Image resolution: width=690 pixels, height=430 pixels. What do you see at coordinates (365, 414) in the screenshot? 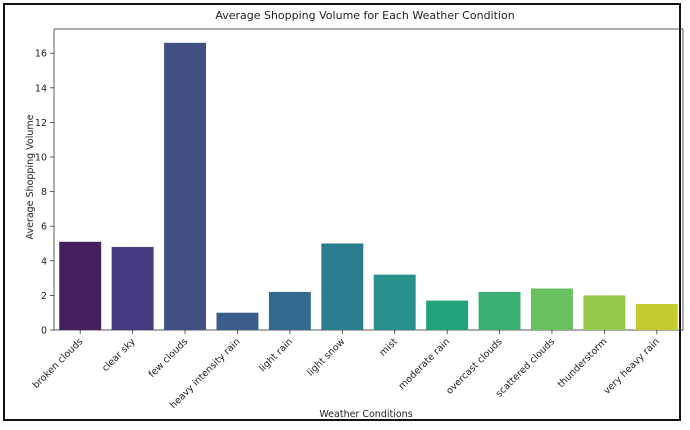
I see `x-axis-label: Weather Conditions` at bounding box center [365, 414].